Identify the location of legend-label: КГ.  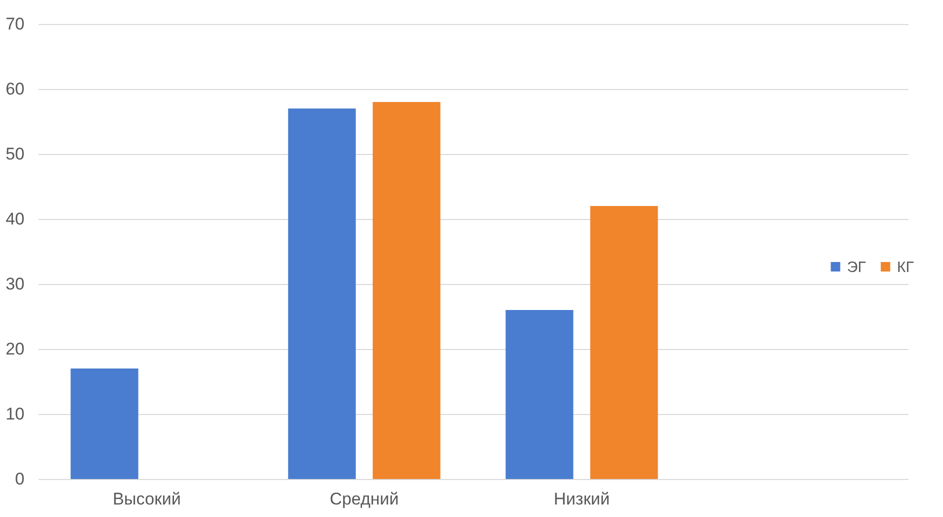
(905, 267).